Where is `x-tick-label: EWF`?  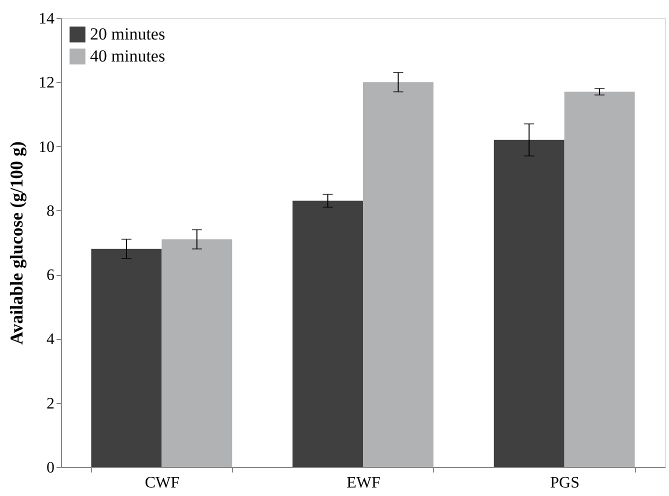 x-tick-label: EWF is located at coordinates (363, 483).